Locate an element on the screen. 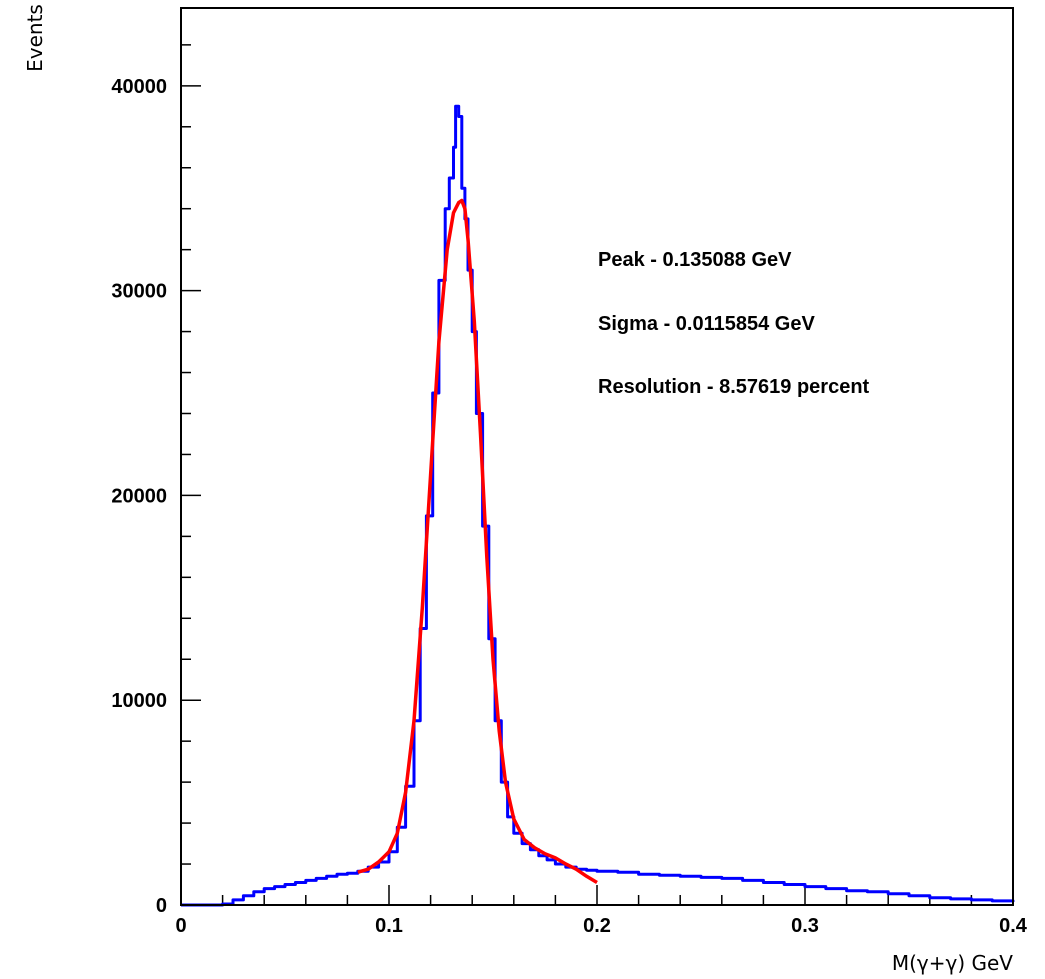 The height and width of the screenshot is (979, 1045). annotation-peak: Peak - 0.135088 GeV is located at coordinates (695, 260).